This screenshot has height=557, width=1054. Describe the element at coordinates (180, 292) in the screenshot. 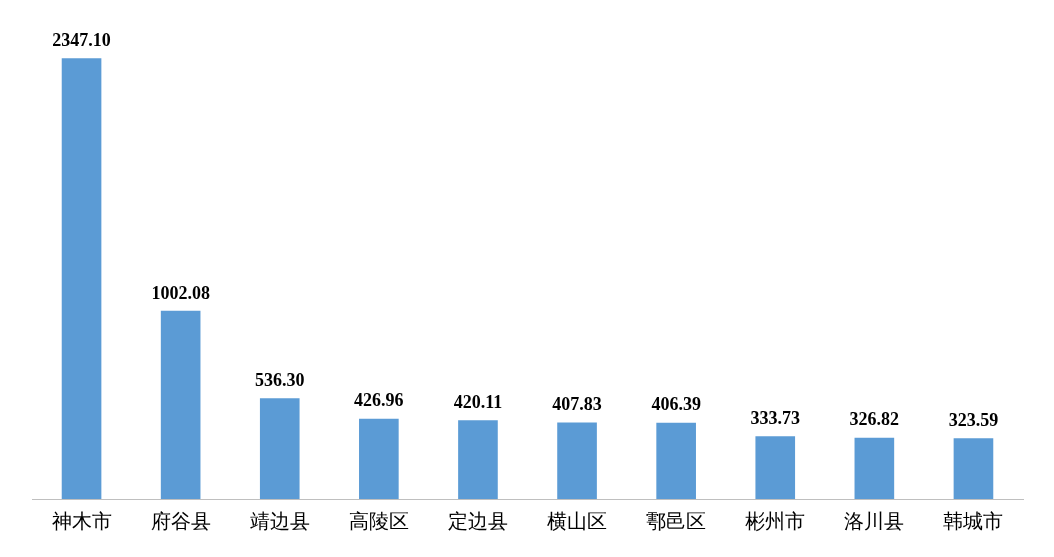

I see `data-label: 1002.08` at that location.